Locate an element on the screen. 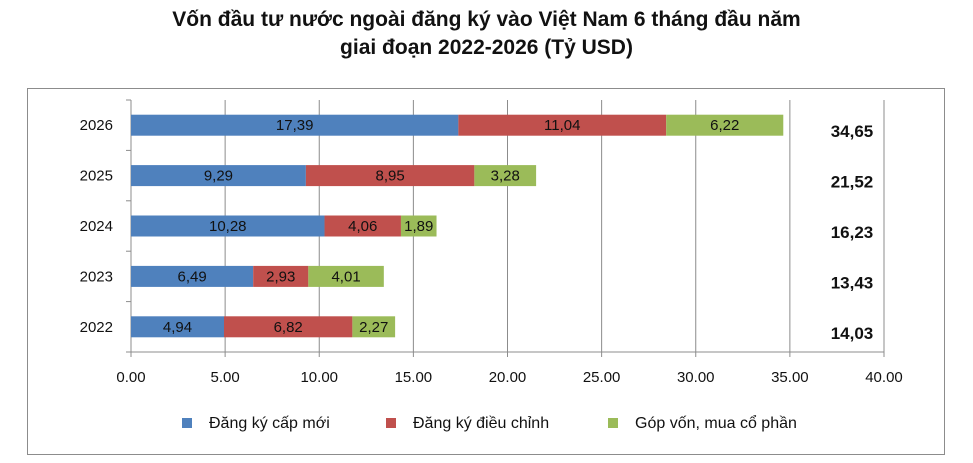 This screenshot has height=463, width=973. data-label: 8,95 is located at coordinates (390, 176).